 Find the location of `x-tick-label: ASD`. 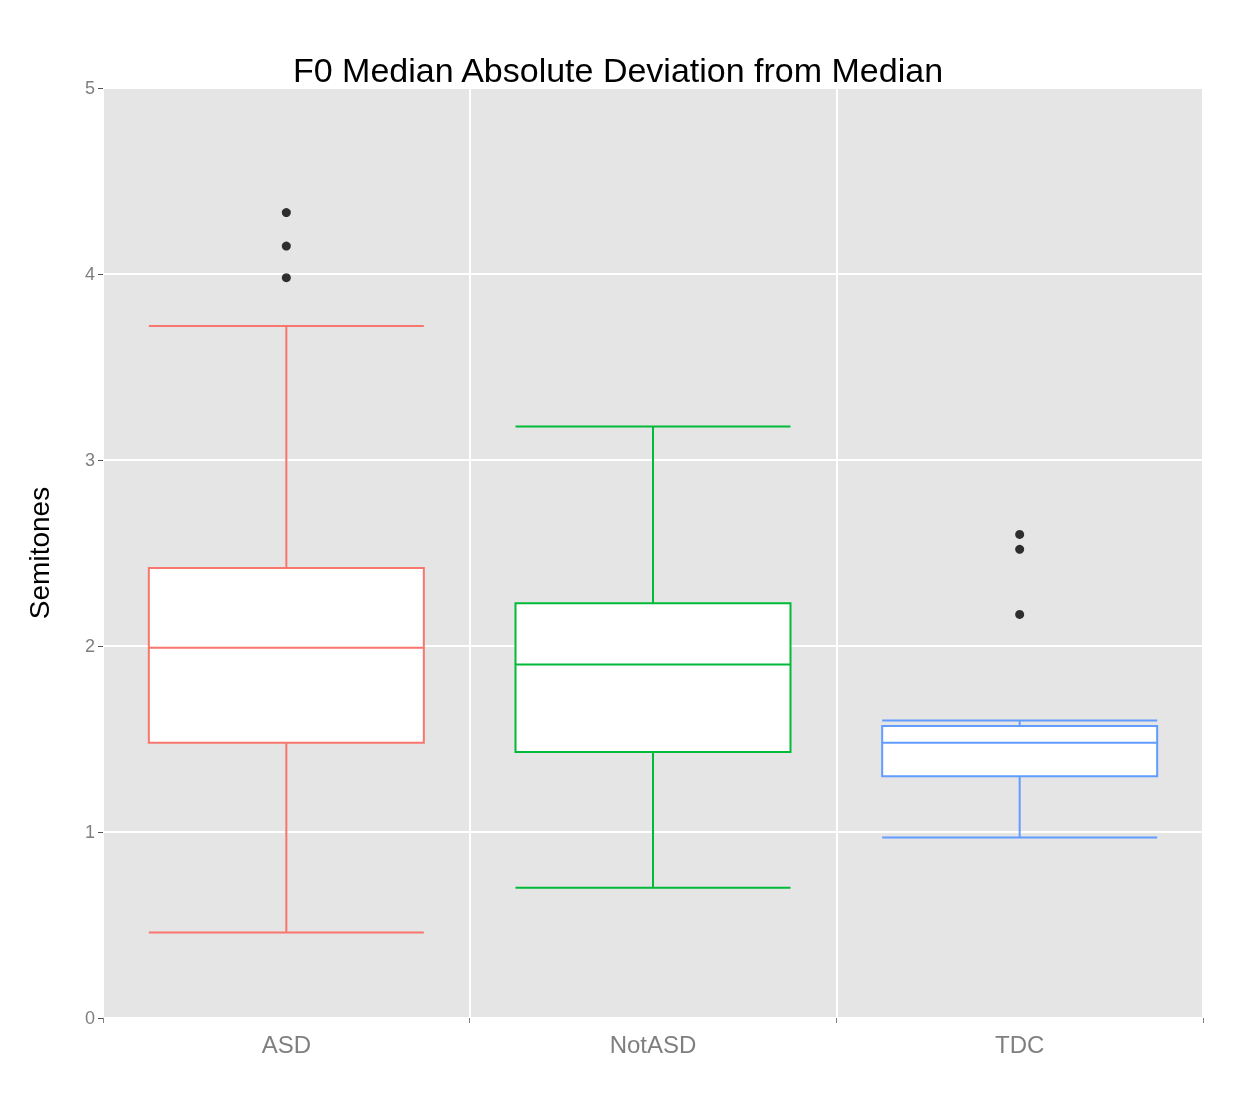

x-tick-label: ASD is located at coordinates (286, 1044).